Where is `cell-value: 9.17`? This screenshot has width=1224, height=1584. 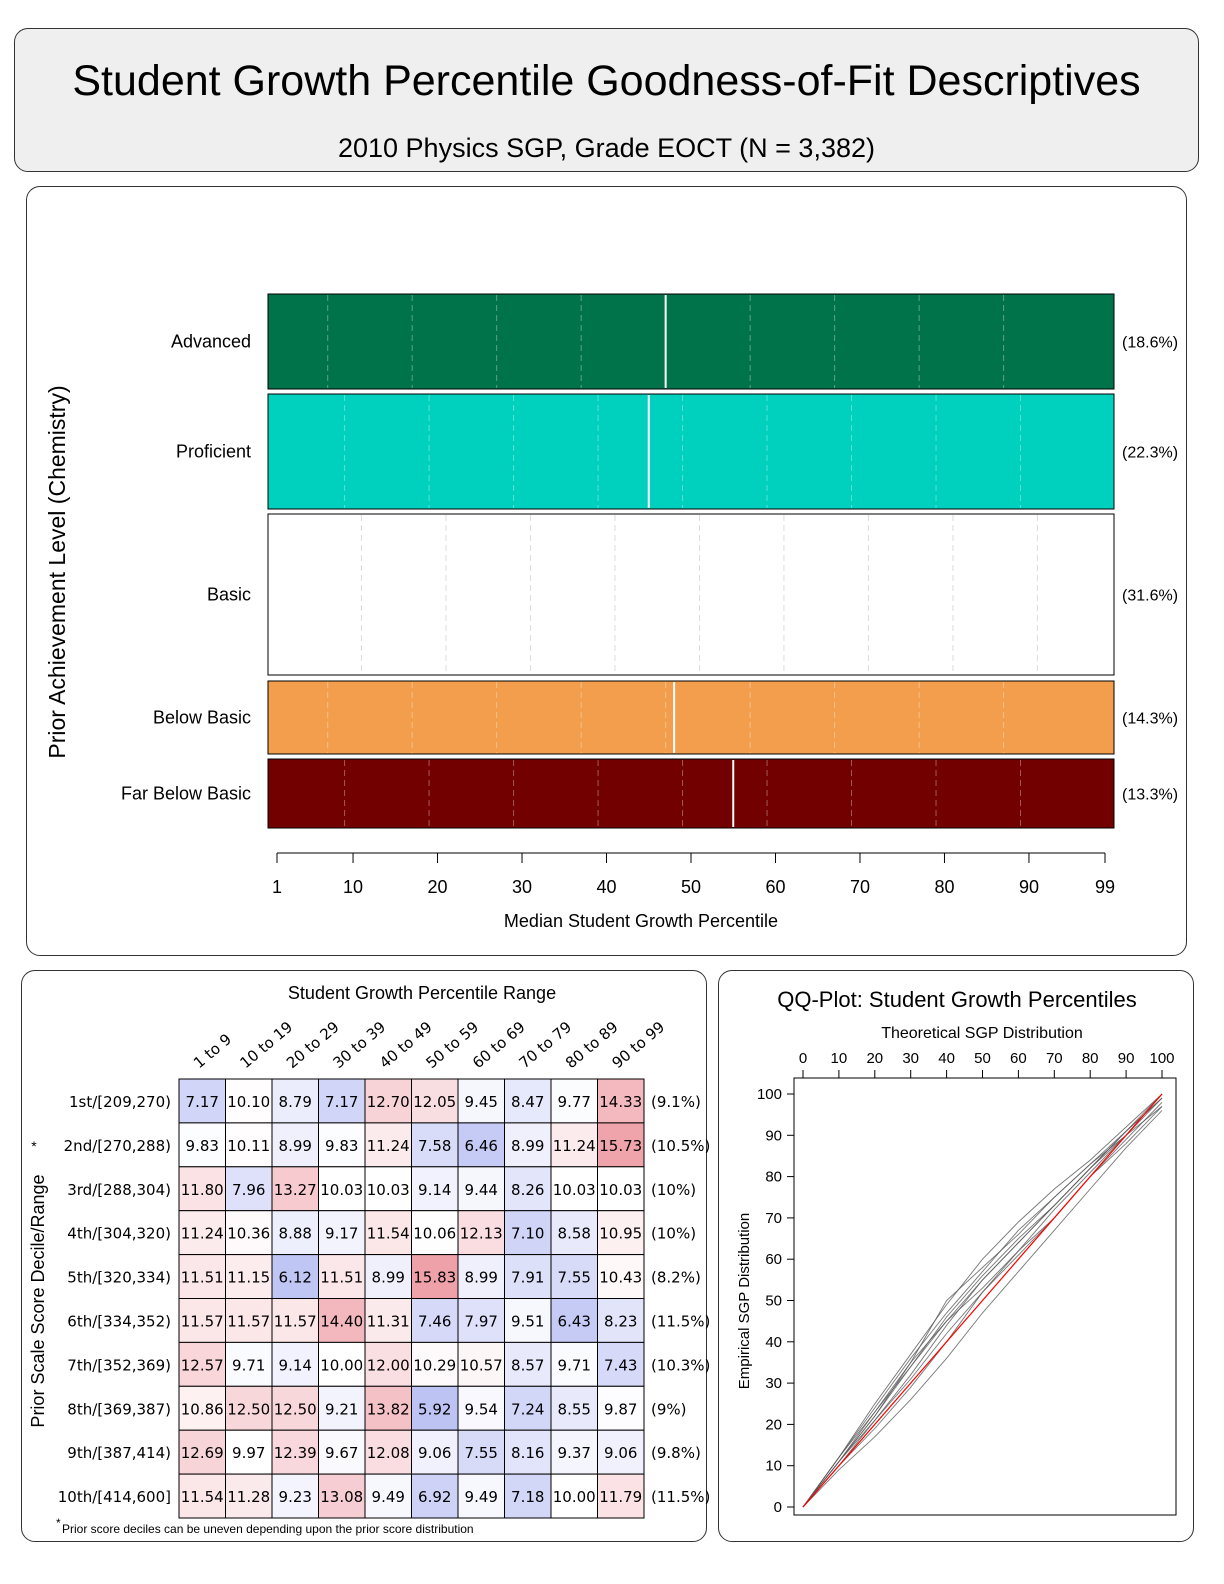 cell-value: 9.17 is located at coordinates (341, 1234).